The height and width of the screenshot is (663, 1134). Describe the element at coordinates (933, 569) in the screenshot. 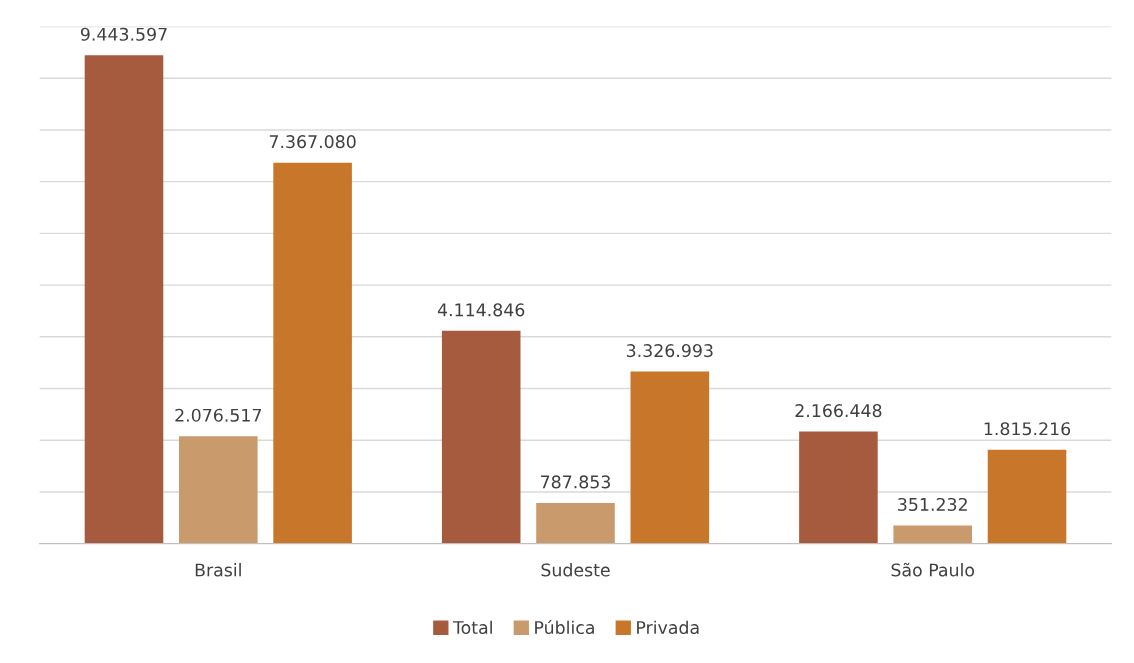

I see `x-tick-label: São Paulo` at that location.